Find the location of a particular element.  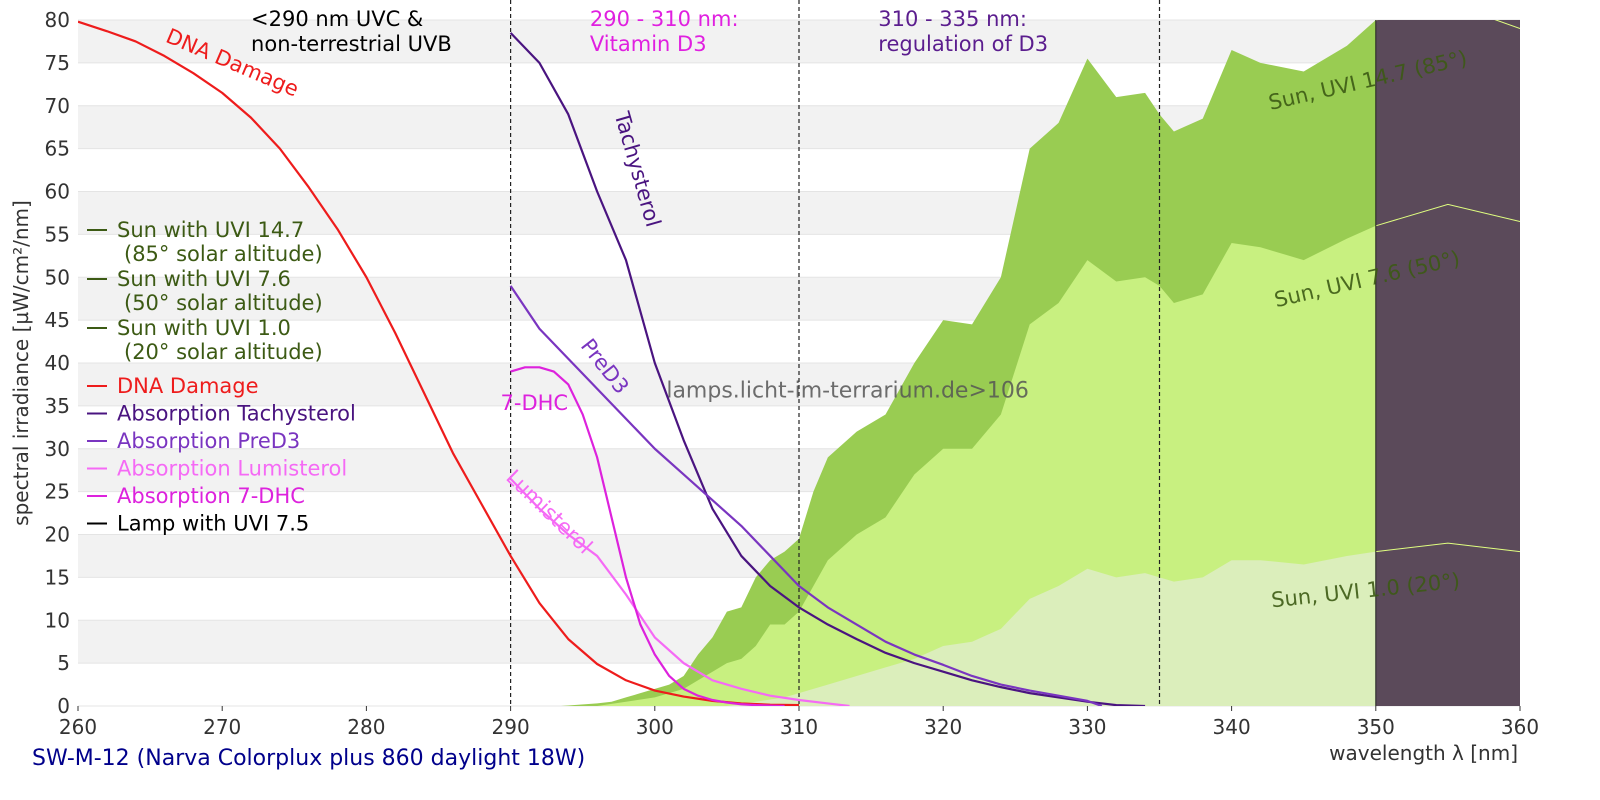

x-tick-label: 360 is located at coordinates (1520, 727).